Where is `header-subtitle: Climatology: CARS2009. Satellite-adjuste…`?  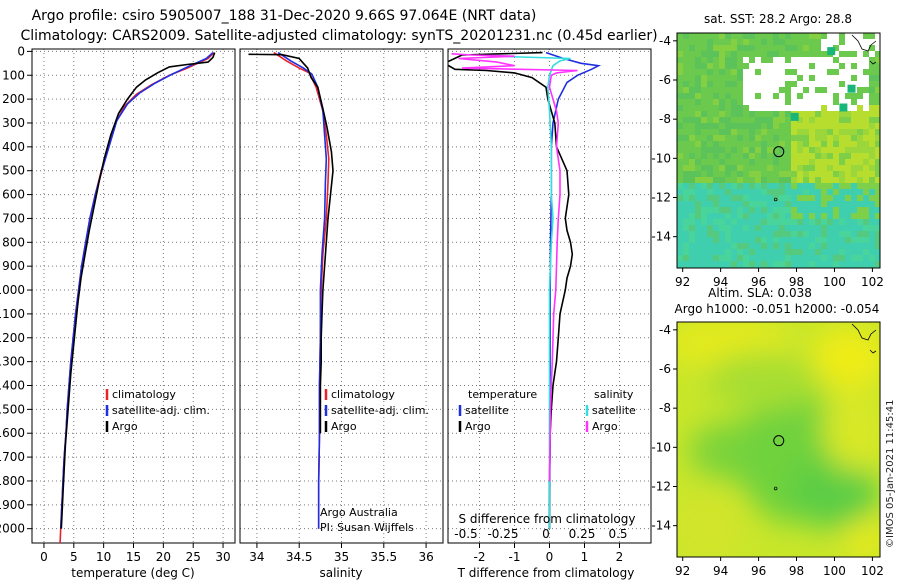 header-subtitle: Climatology: CARS2009. Satellite-adjuste… is located at coordinates (338, 36).